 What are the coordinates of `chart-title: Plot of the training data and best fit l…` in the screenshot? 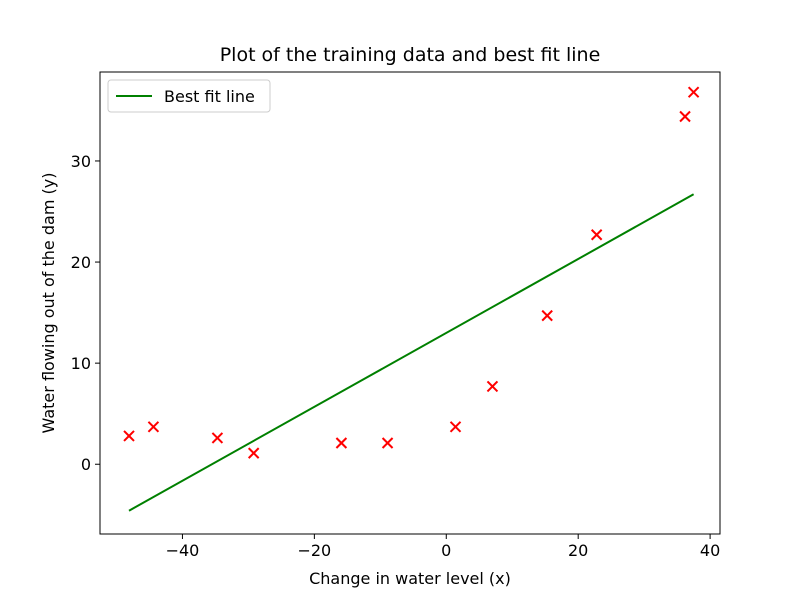 It's located at (410, 55).